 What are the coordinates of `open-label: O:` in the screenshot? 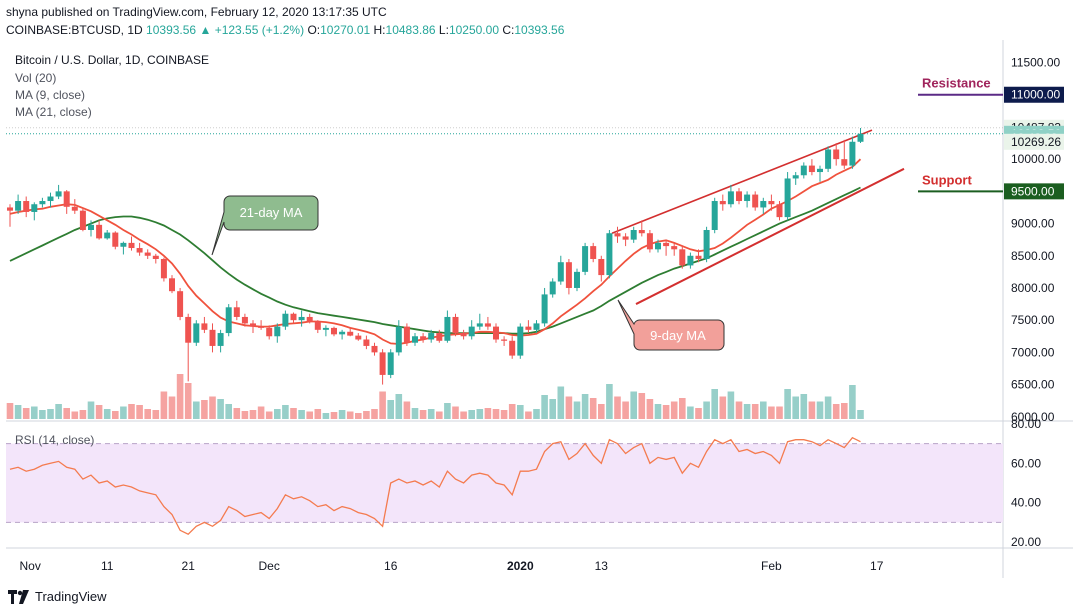 It's located at (314, 30).